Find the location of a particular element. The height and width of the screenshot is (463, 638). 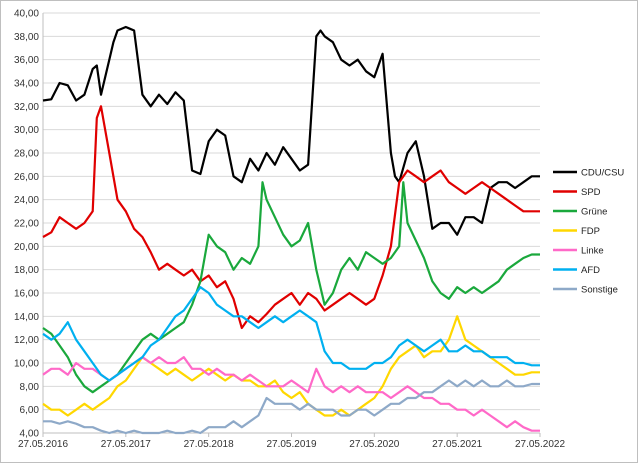

legend-label: CDU/CSU is located at coordinates (602, 173).